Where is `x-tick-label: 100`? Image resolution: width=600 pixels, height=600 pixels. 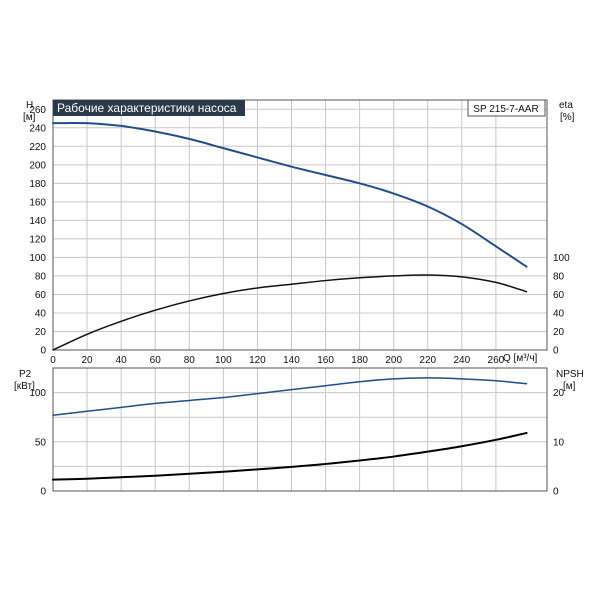
x-tick-label: 100 is located at coordinates (223, 360).